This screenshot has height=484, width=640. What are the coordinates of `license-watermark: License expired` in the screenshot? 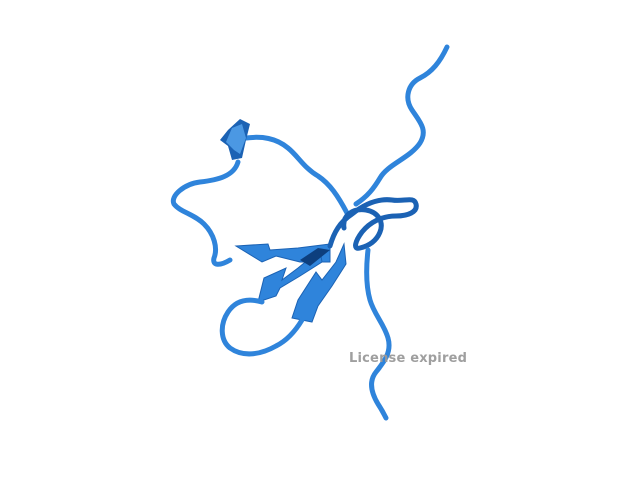 It's located at (408, 358).